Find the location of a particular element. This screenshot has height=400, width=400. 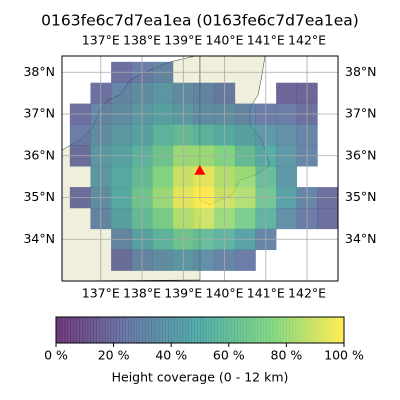

colorbar-tick-label: 0 % is located at coordinates (56, 355).